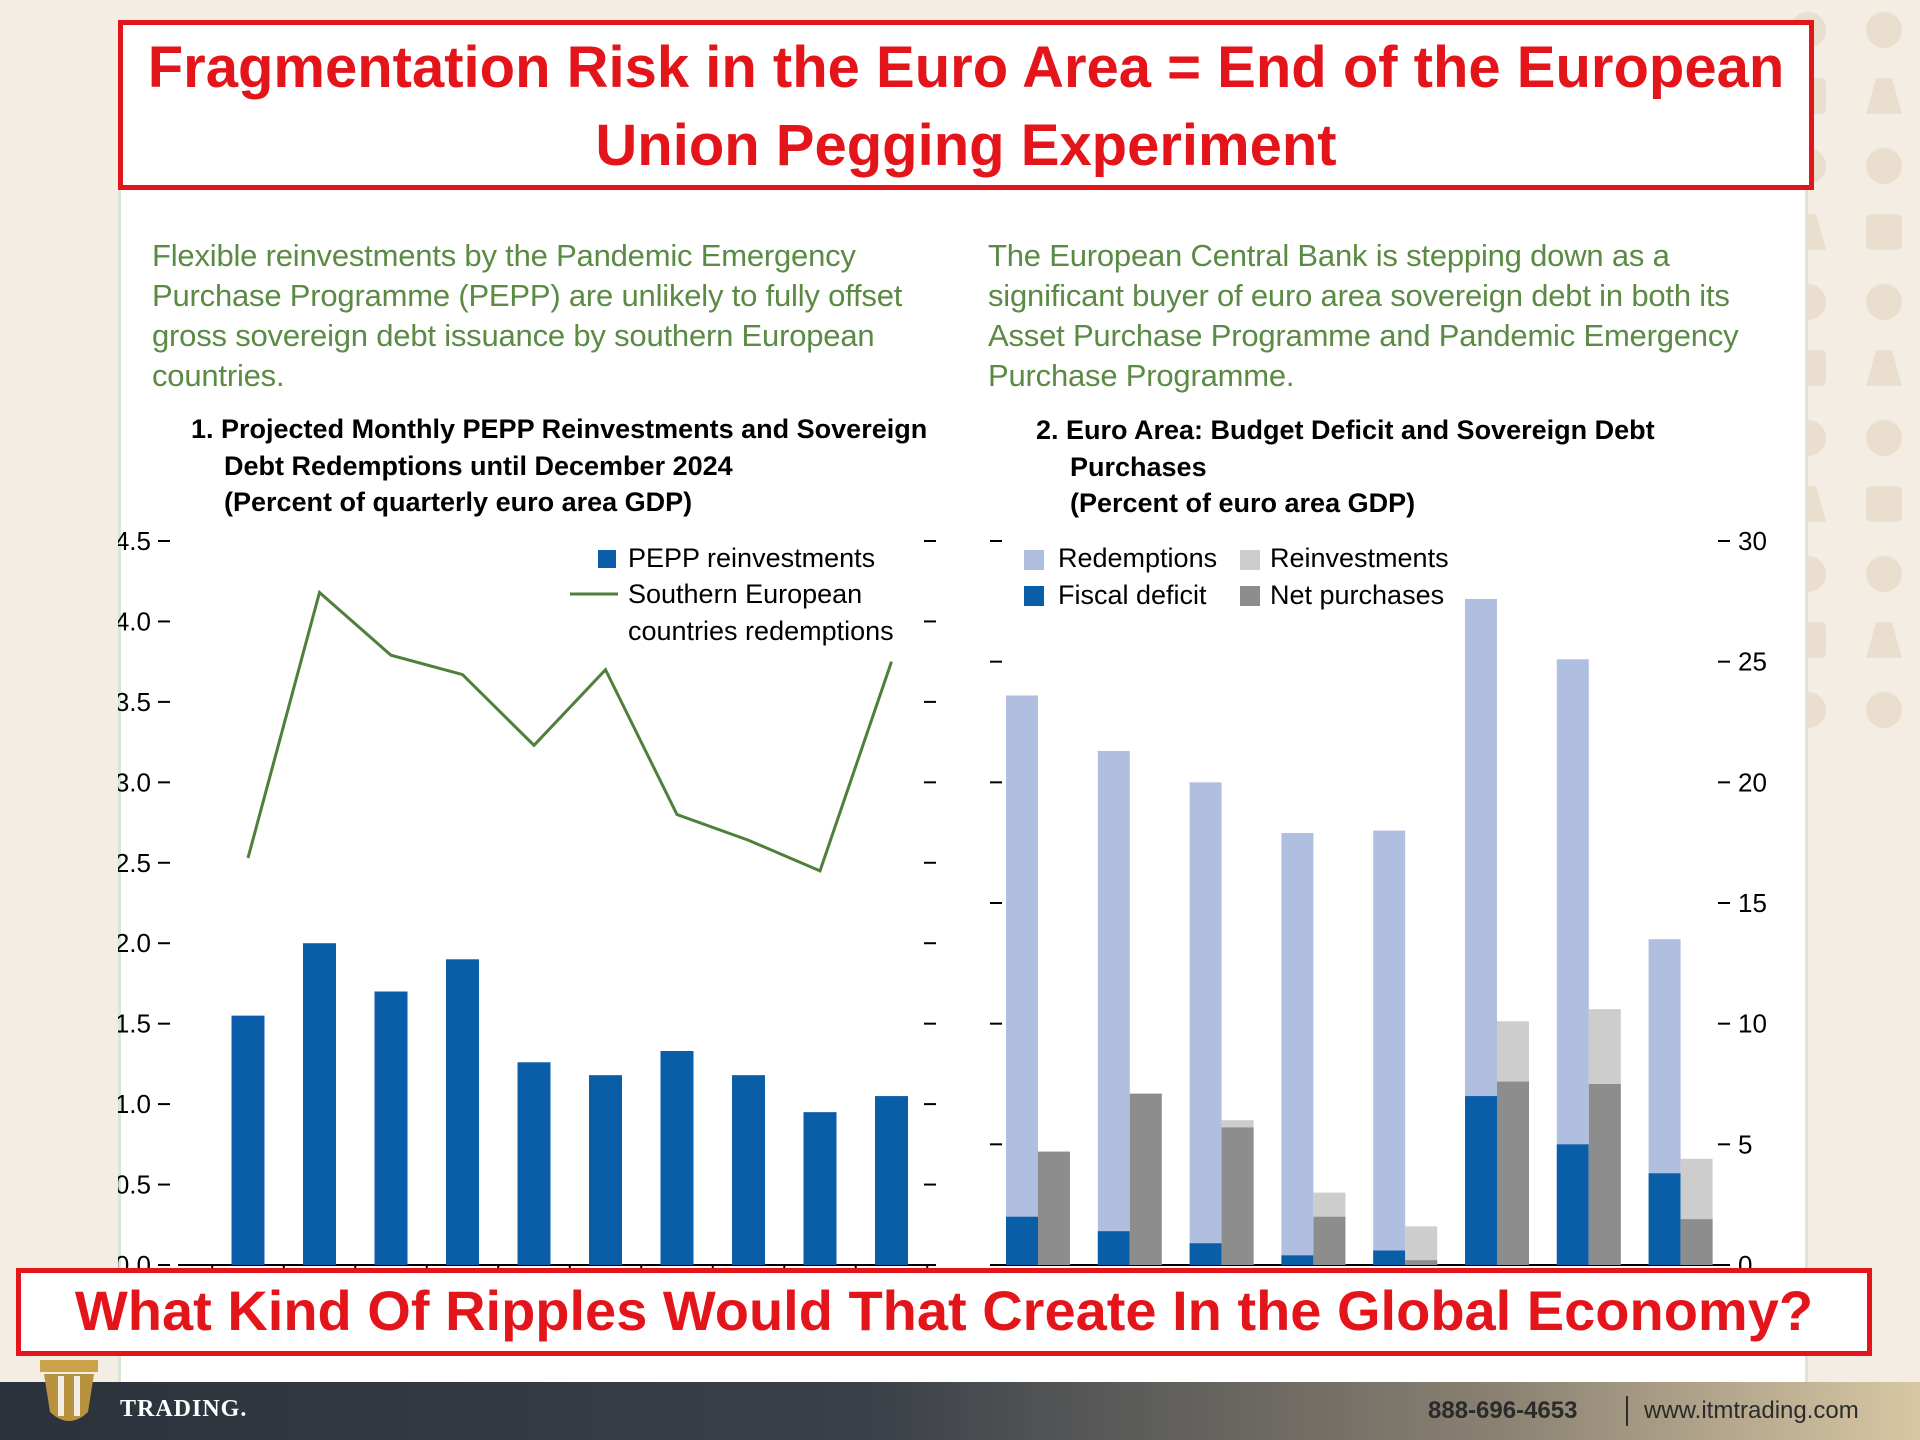  Describe the element at coordinates (1034, 596) in the screenshot. I see `legend-swatch-fiscal-deficit` at that location.